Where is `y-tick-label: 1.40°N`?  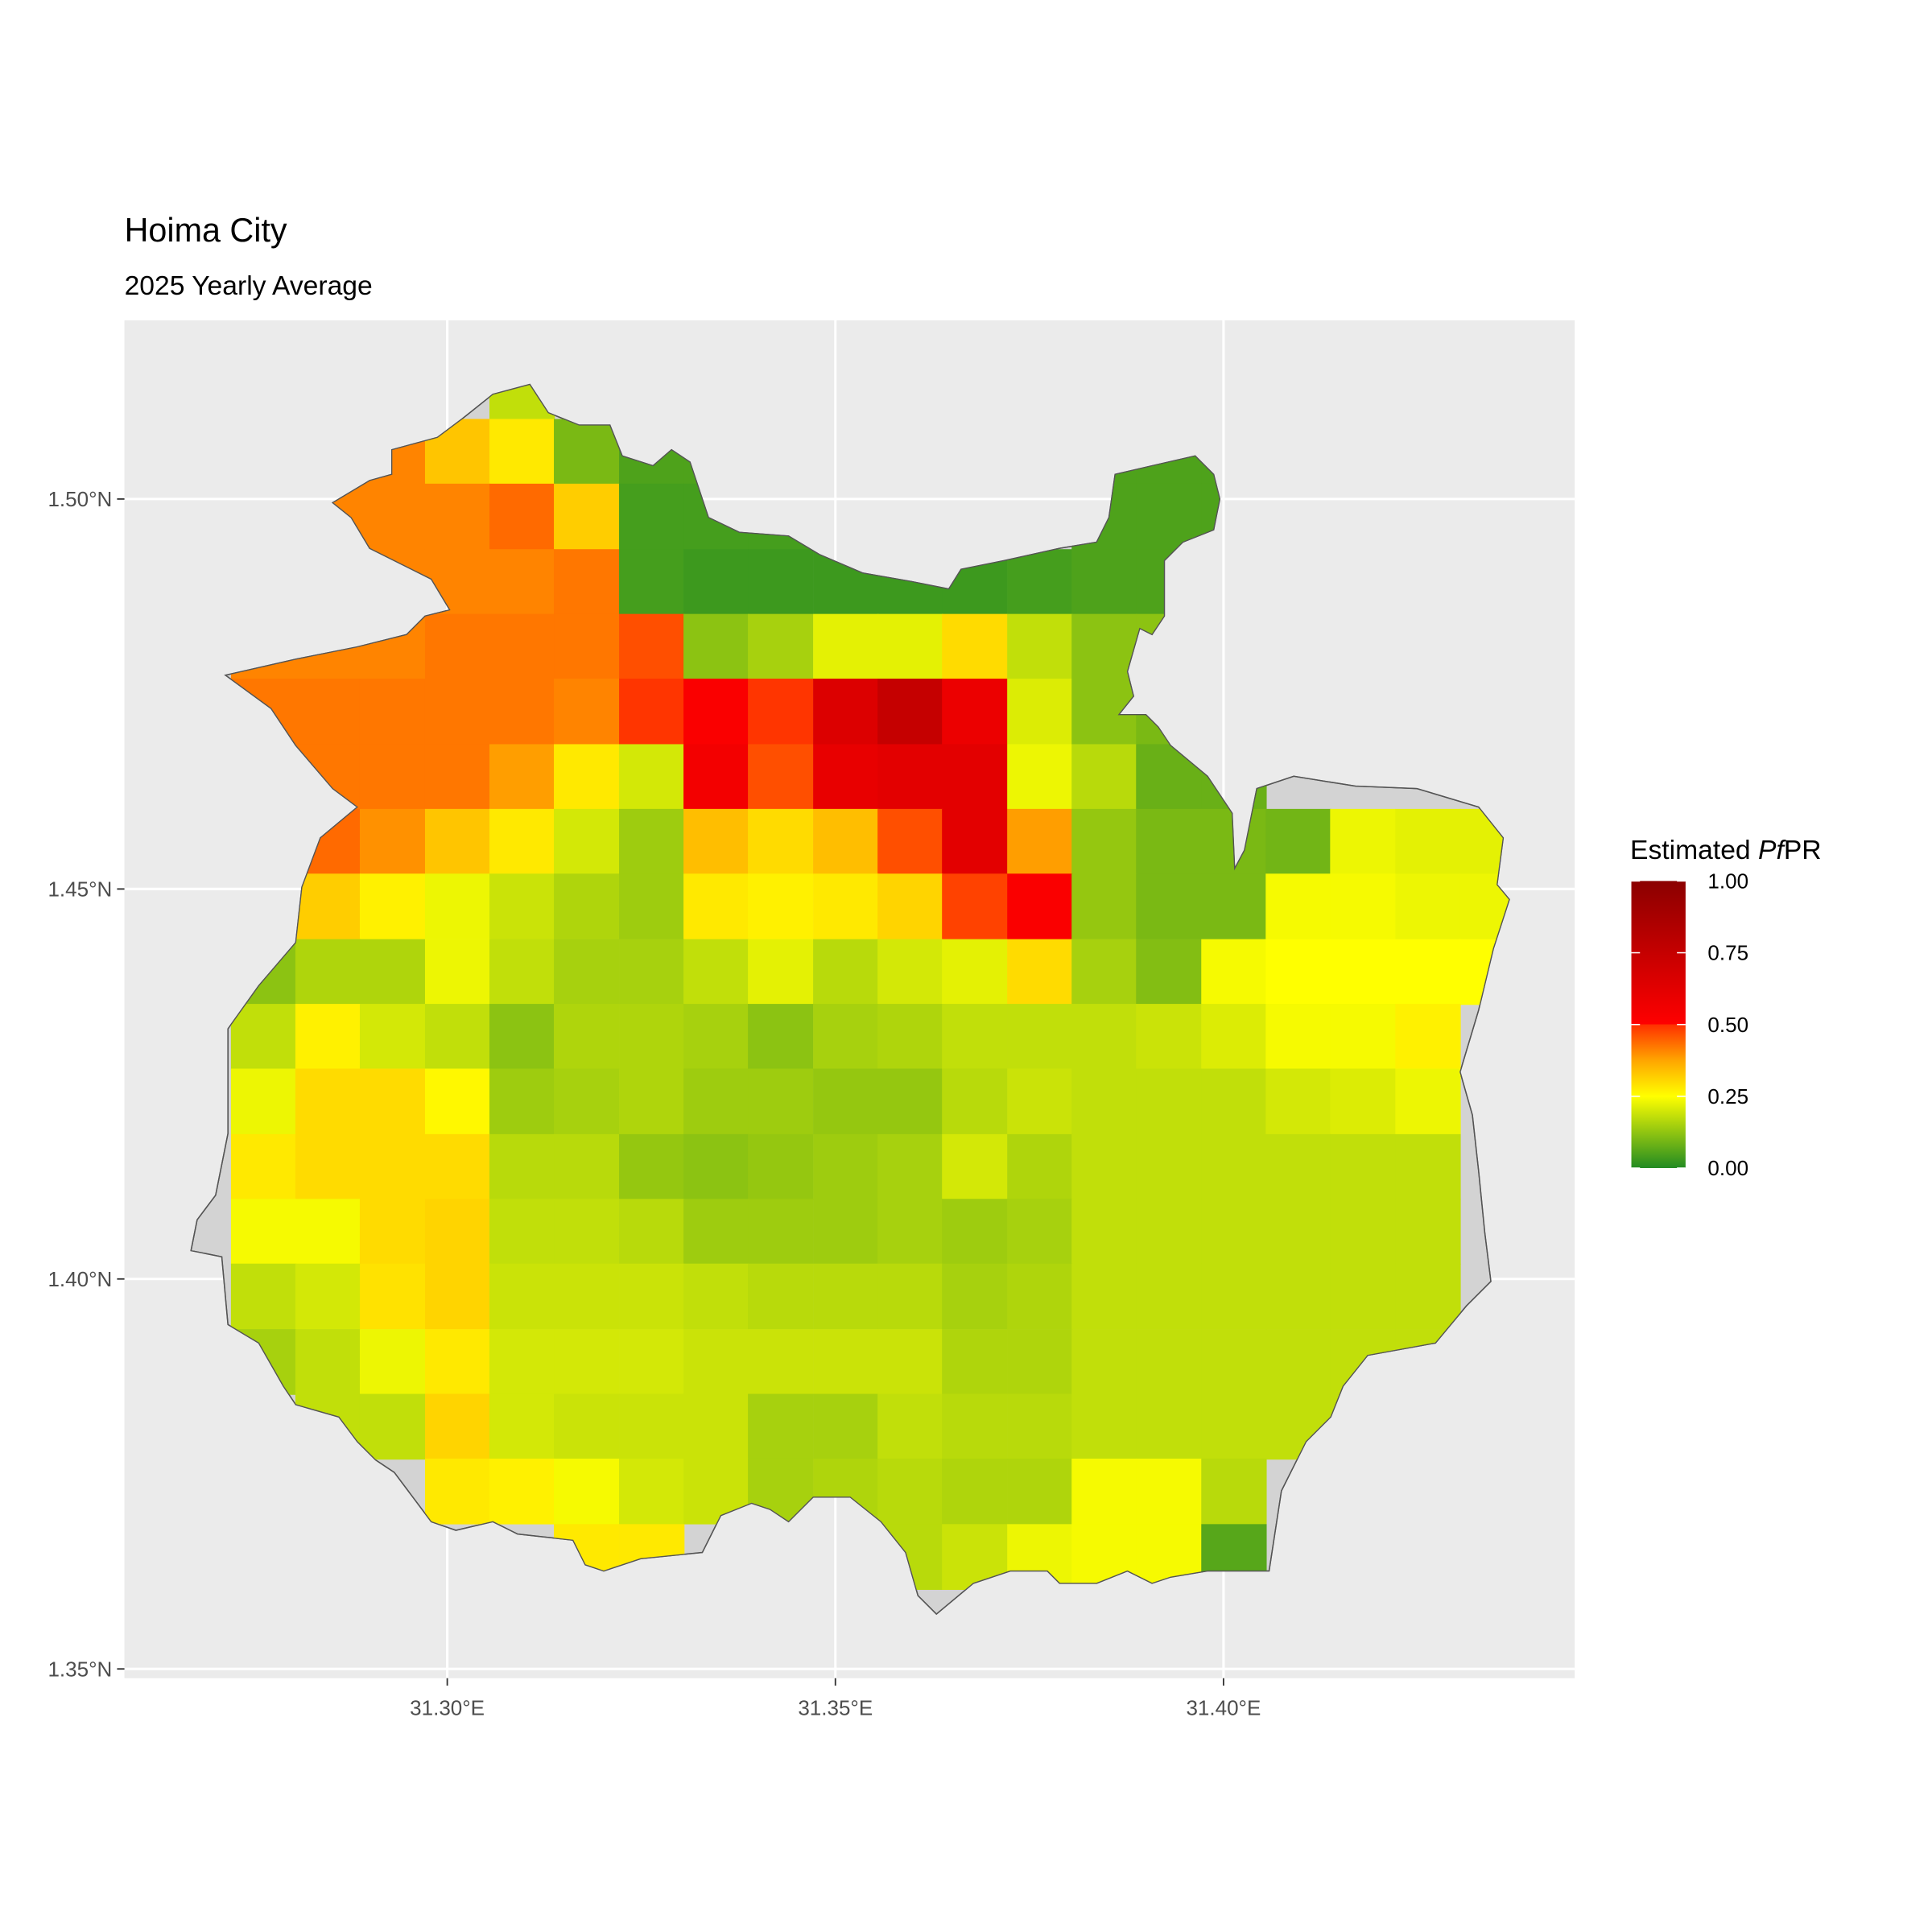 y-tick-label: 1.40°N is located at coordinates (79, 1279).